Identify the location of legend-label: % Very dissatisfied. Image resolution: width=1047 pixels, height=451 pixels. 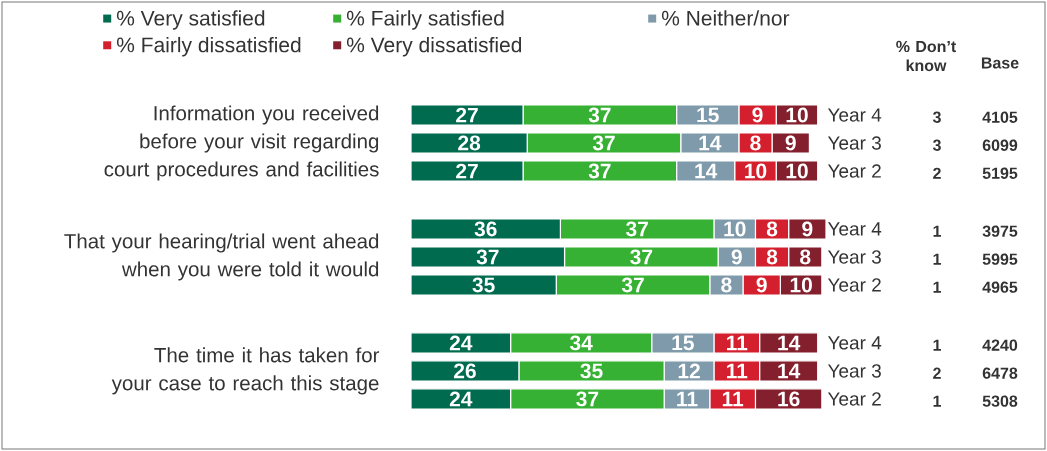
(434, 46).